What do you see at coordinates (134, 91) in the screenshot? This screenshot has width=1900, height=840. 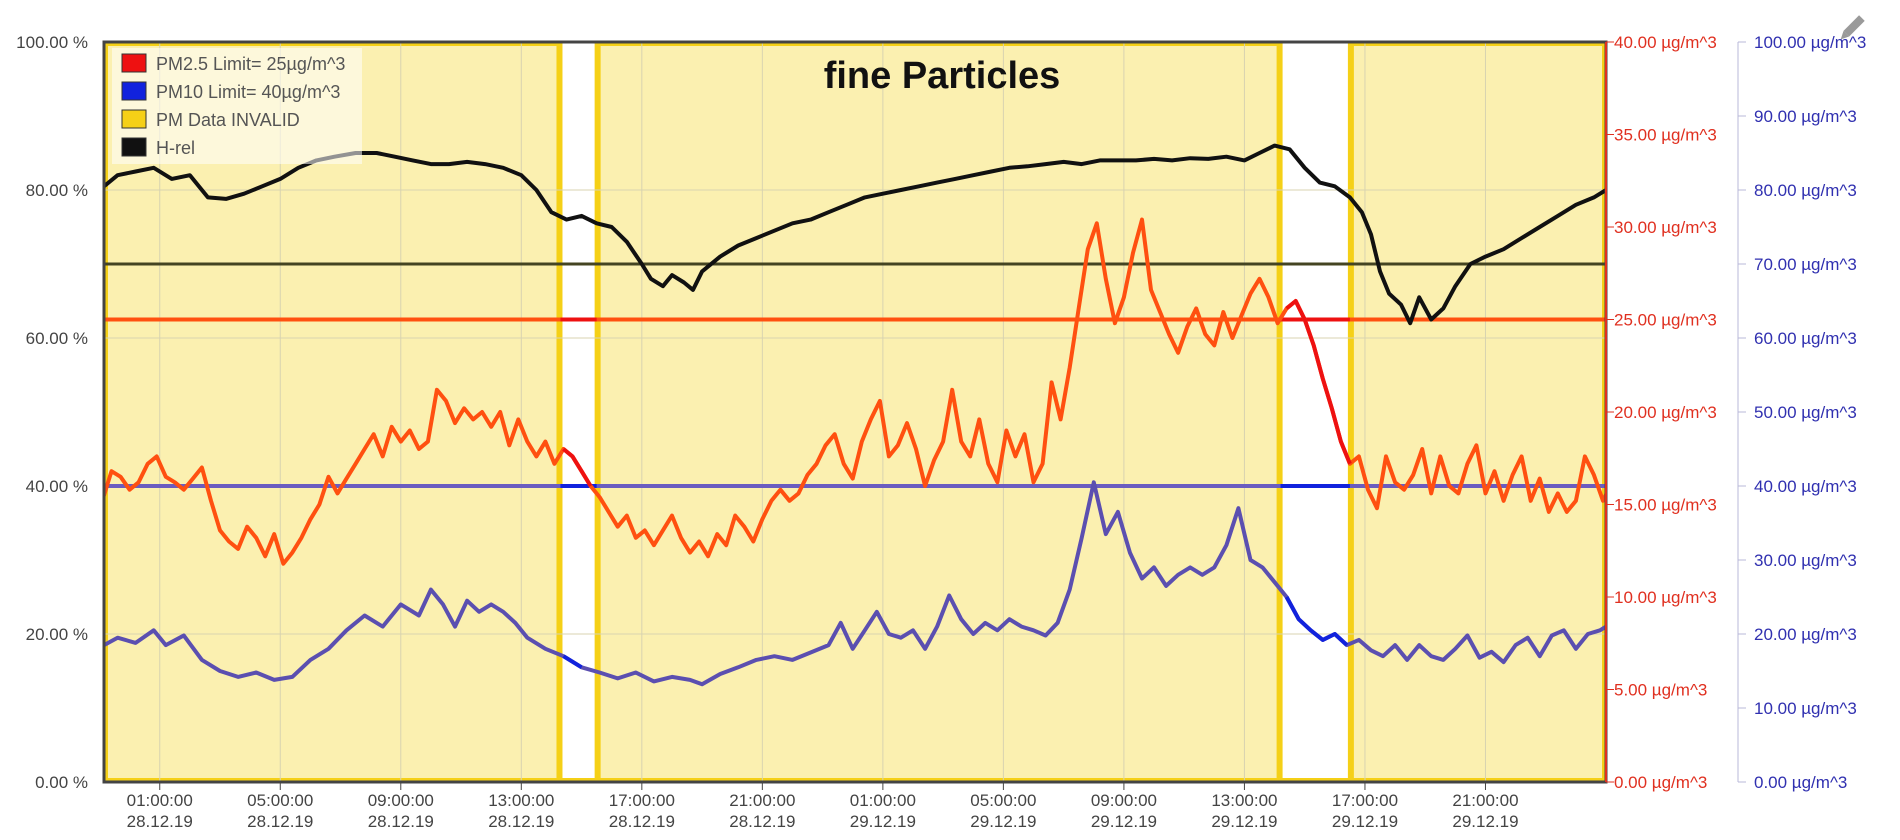 I see `legend-swatch-pm10` at bounding box center [134, 91].